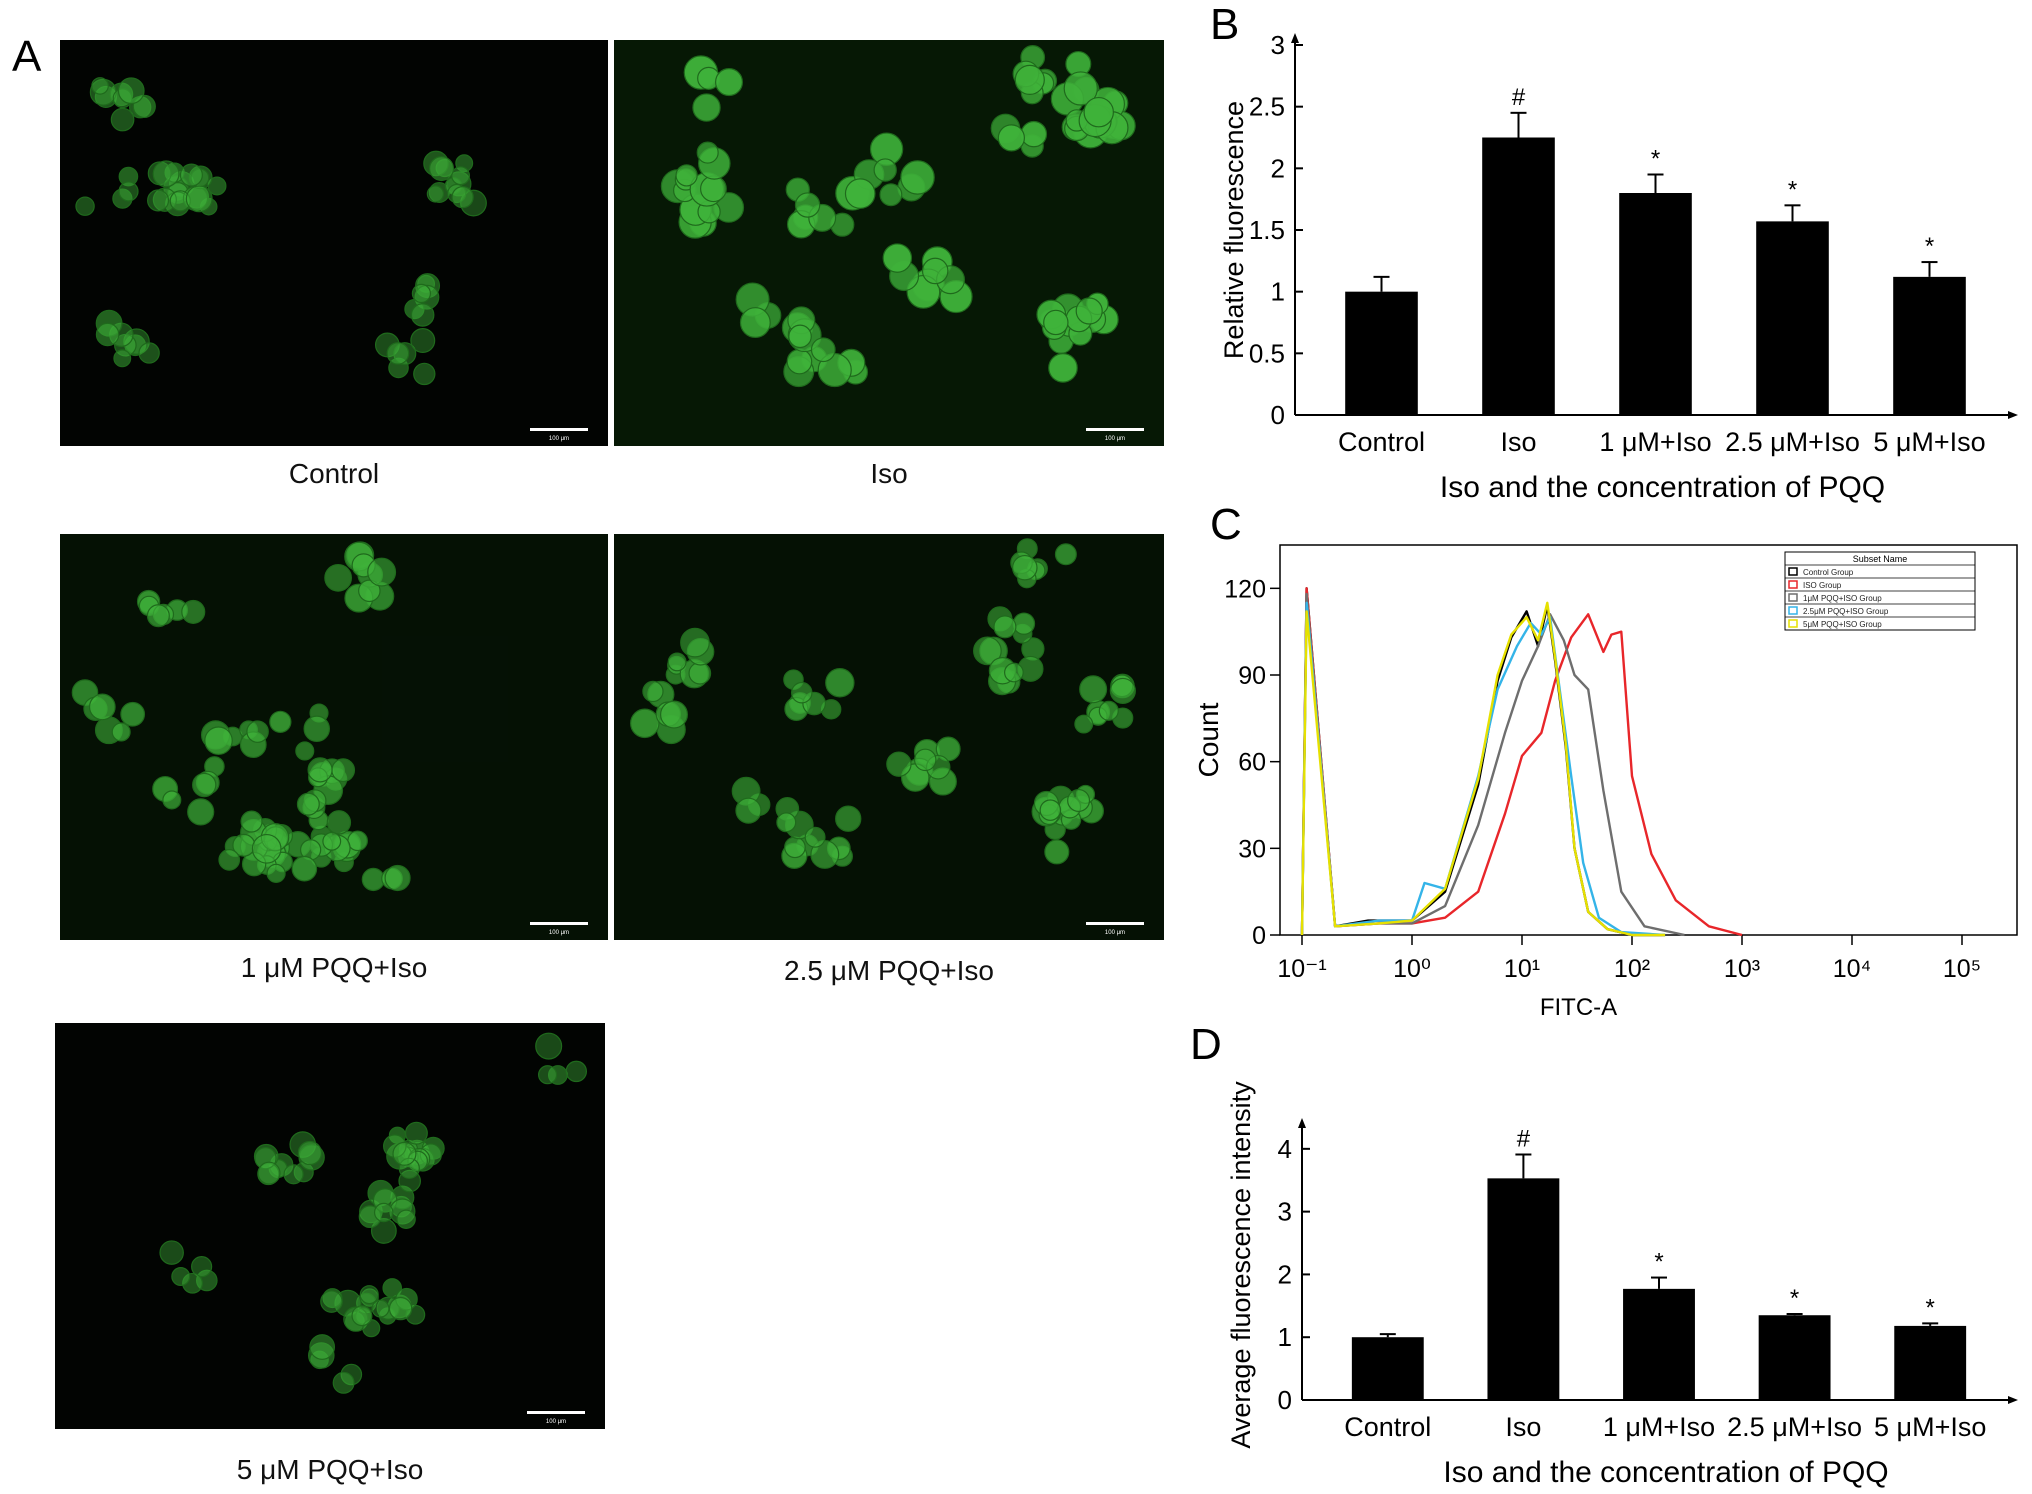  What do you see at coordinates (1655, 442) in the screenshot?
I see `x-tick-label: 1 μM+Iso` at bounding box center [1655, 442].